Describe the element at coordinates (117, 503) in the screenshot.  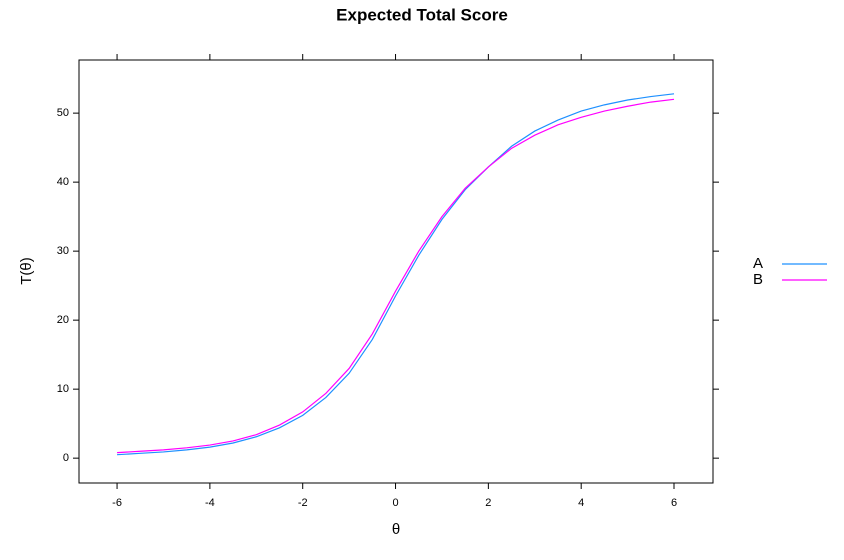
I see `x-tick-label: -6` at that location.